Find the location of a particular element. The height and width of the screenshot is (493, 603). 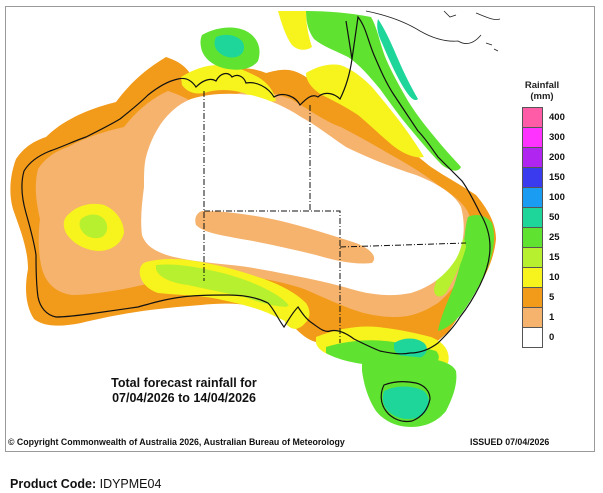

legend-label-10: 10 is located at coordinates (554, 277).